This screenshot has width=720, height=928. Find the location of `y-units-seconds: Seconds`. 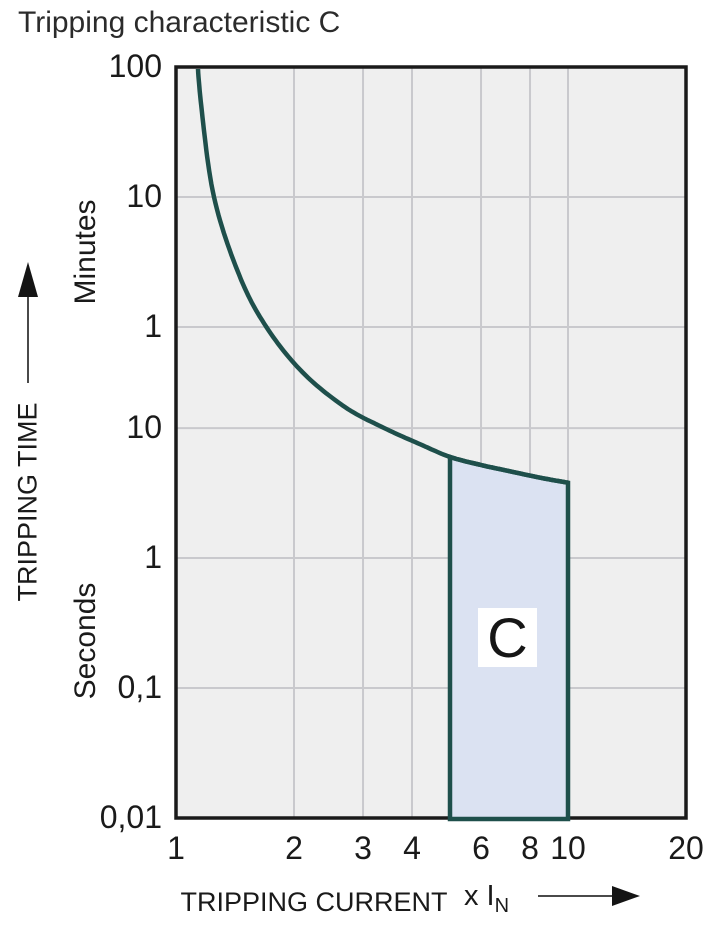

y-units-seconds: Seconds is located at coordinates (85, 641).